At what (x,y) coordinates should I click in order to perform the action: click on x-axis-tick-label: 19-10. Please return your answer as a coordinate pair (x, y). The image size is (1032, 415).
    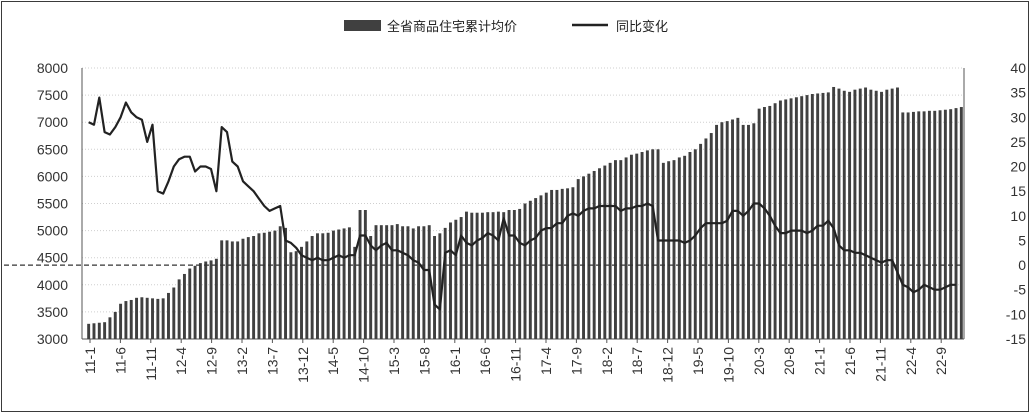
    Looking at the image, I should click on (728, 365).